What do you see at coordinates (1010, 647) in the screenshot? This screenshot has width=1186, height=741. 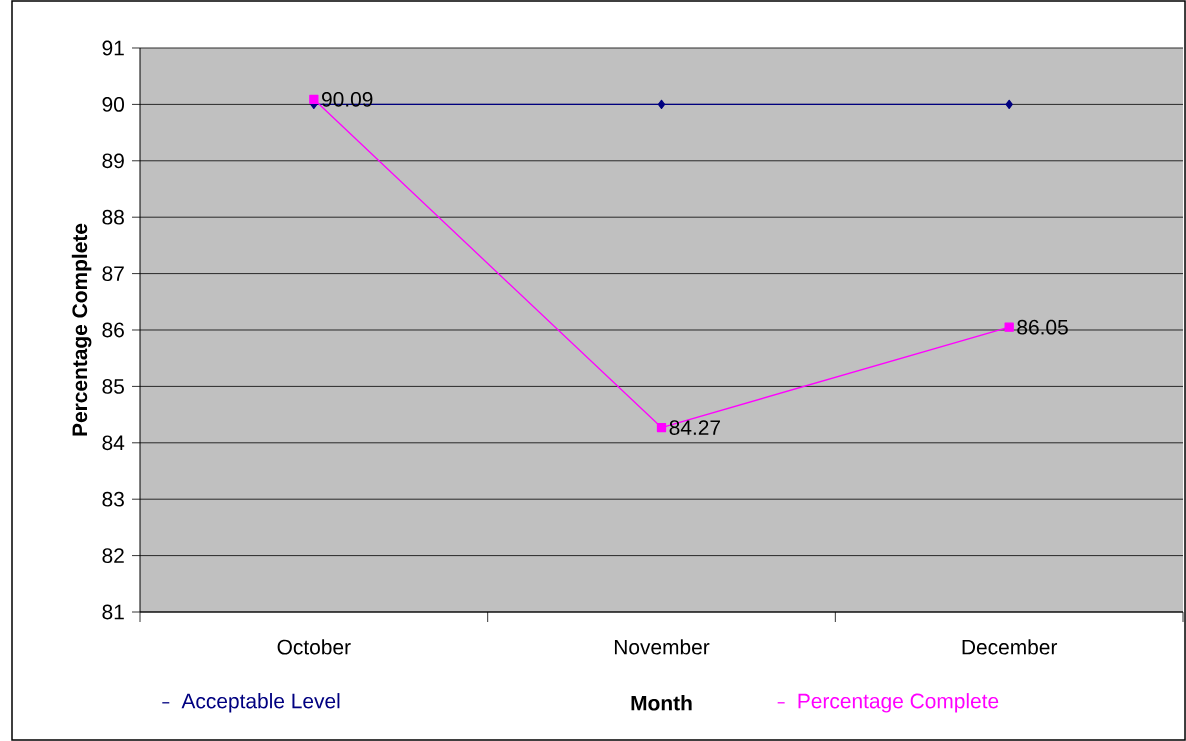 I see `x-tick-label: December` at bounding box center [1010, 647].